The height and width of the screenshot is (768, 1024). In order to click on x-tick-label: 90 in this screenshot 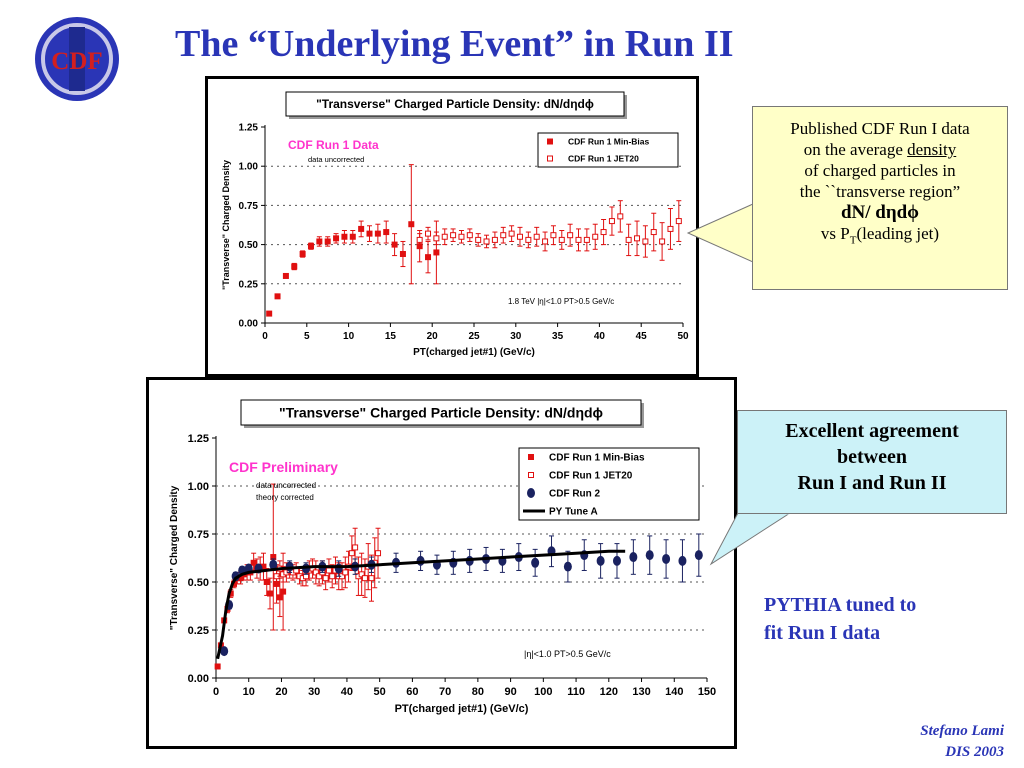, I will do `click(510, 692)`.